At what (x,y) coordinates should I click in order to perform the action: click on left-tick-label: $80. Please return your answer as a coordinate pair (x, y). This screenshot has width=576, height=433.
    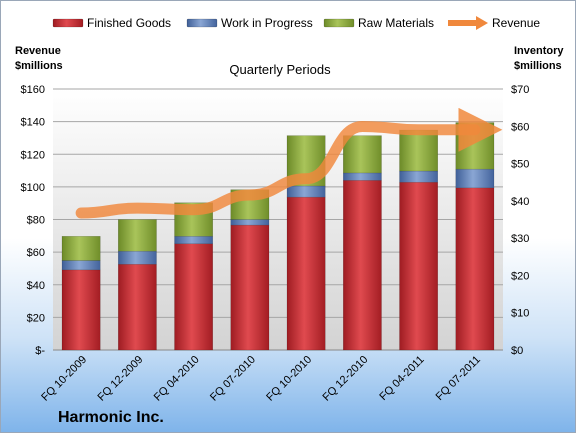
    Looking at the image, I should click on (36, 221).